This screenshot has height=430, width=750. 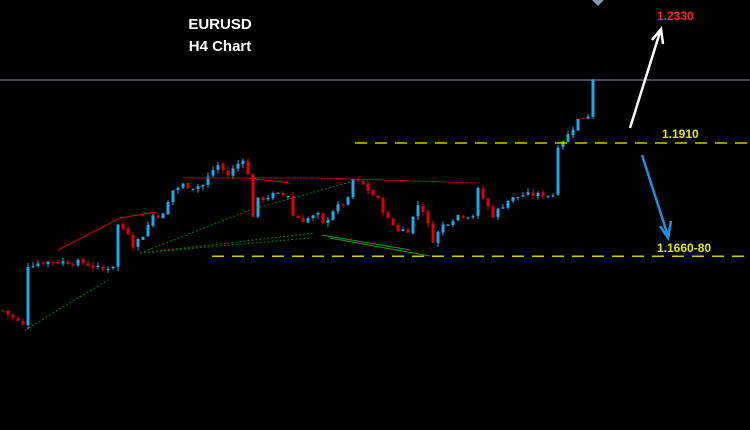 What do you see at coordinates (684, 248) in the screenshot?
I see `level-label-2: 1.1660-80` at bounding box center [684, 248].